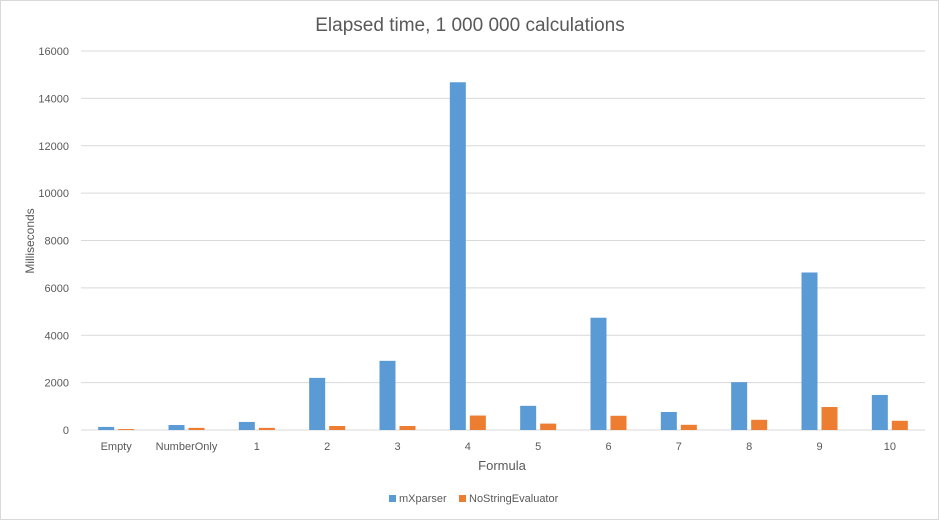  What do you see at coordinates (30, 240) in the screenshot?
I see `y-axis-label: Milliseconds` at bounding box center [30, 240].